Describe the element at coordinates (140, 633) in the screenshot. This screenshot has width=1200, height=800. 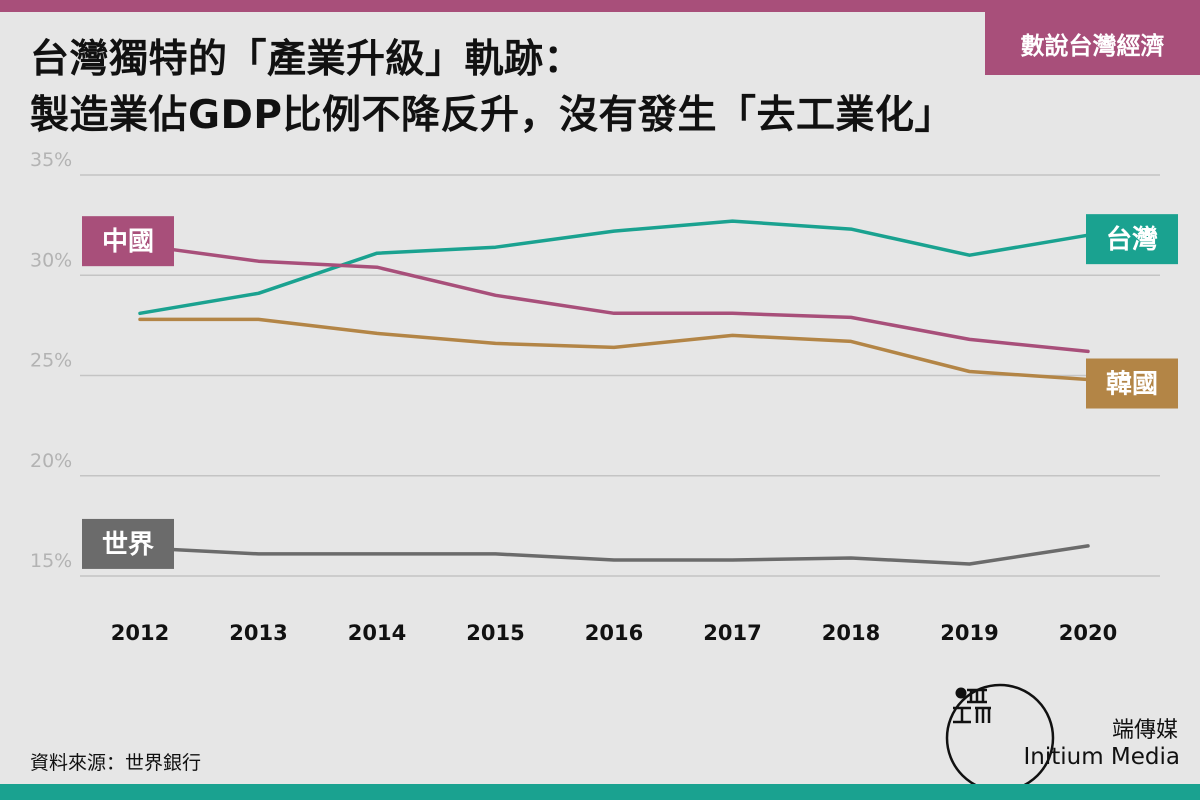
I see `x-tick-label: 2012` at that location.